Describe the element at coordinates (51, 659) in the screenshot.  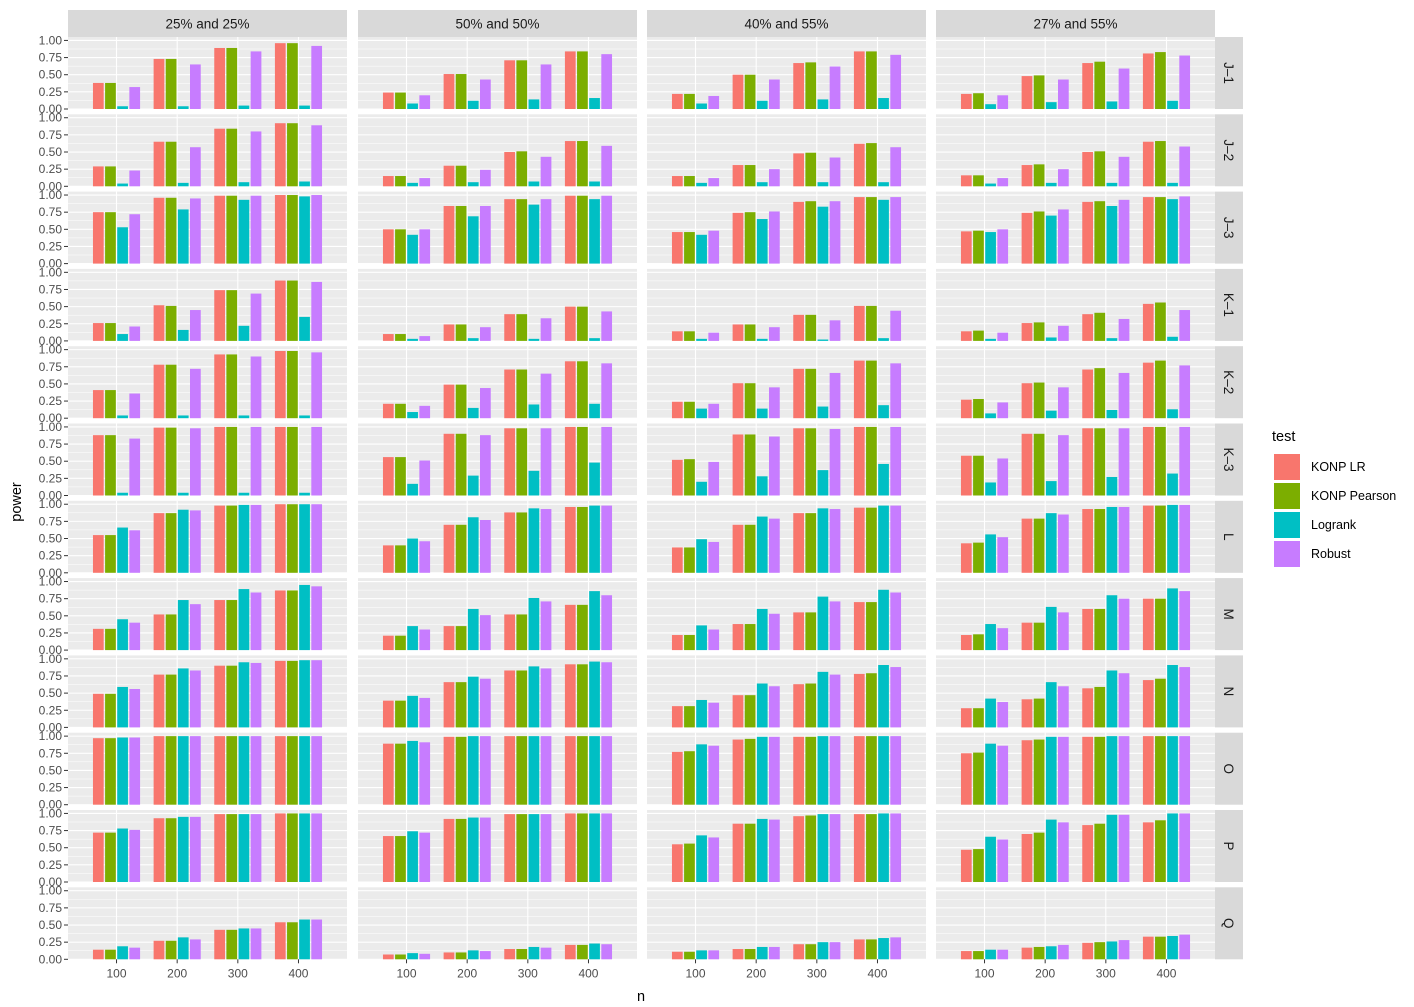
I see `y-tick-label: 1.00` at that location.